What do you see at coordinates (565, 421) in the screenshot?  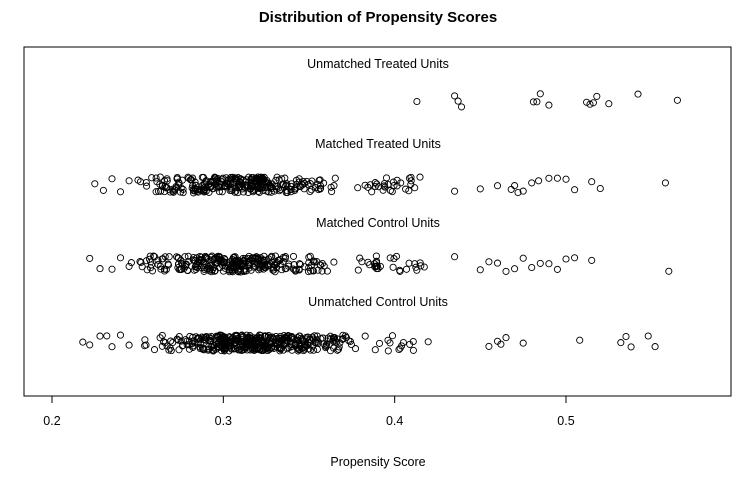 I see `x-tick-label: 0.5` at bounding box center [565, 421].